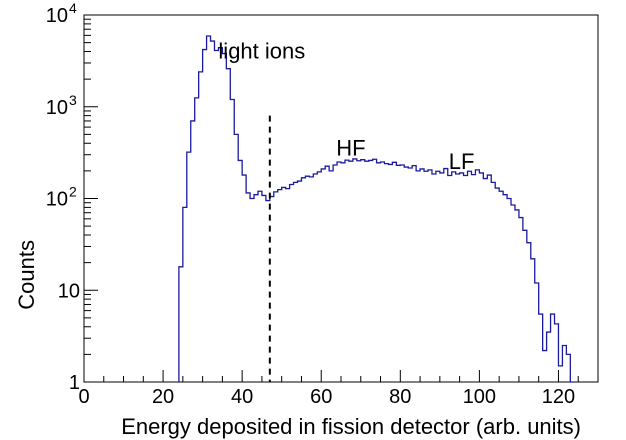 The width and height of the screenshot is (626, 440). Describe the element at coordinates (321, 397) in the screenshot. I see `x-tick-label: 60` at that location.